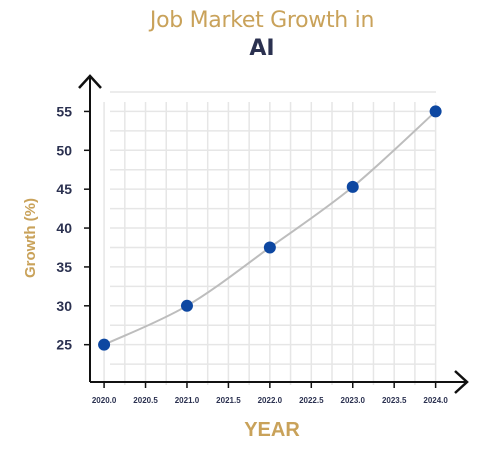  What do you see at coordinates (353, 400) in the screenshot?
I see `x-tick-label: 2023.0` at bounding box center [353, 400].